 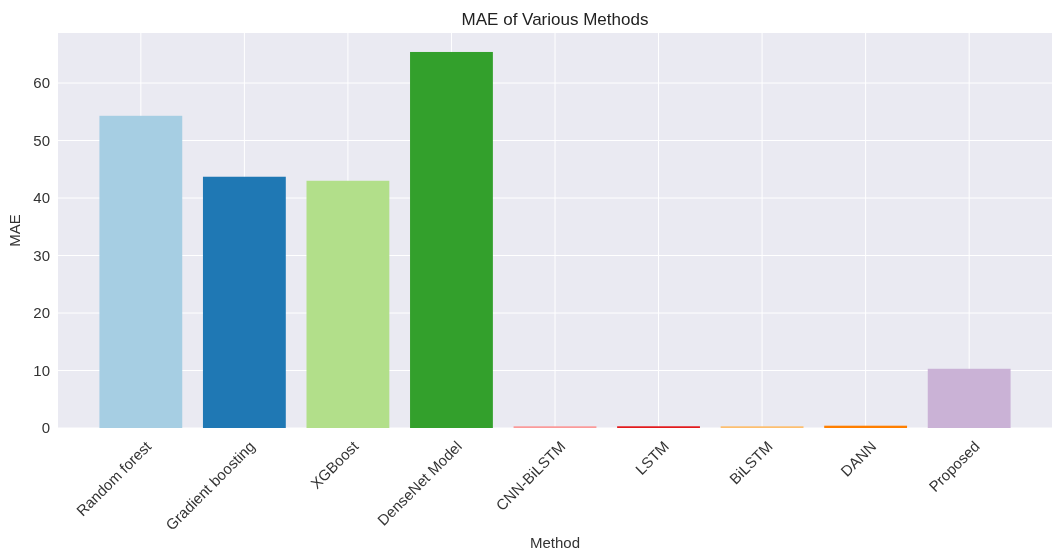 I want to click on y-tick-label: 50, so click(x=41, y=140).